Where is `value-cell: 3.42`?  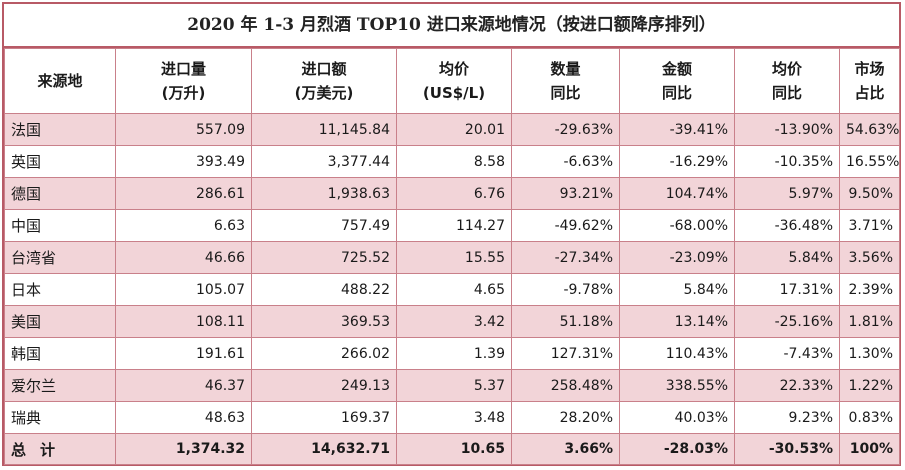 value-cell: 3.42 is located at coordinates (454, 321).